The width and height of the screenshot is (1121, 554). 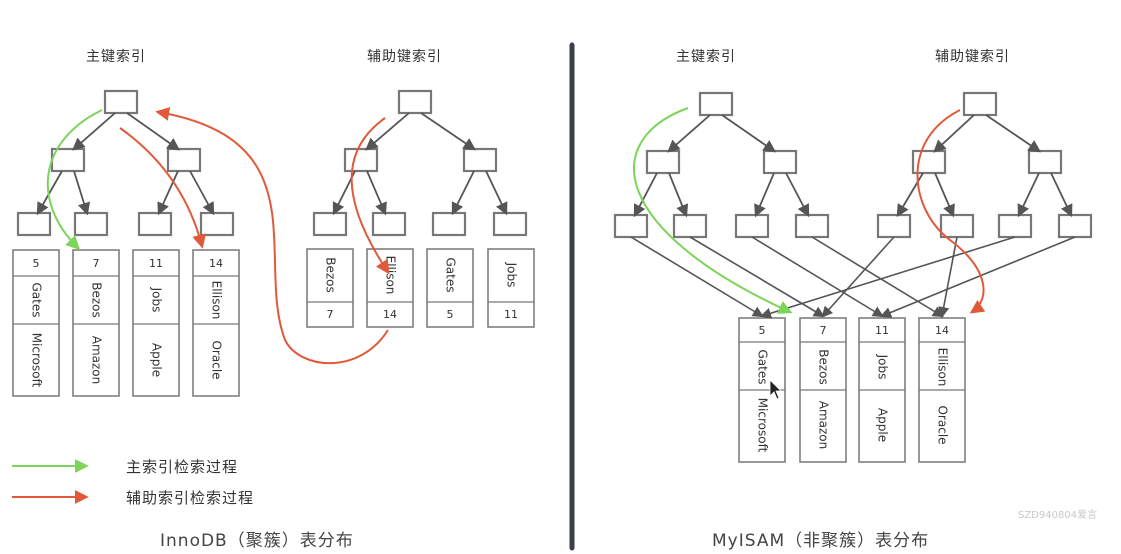 I want to click on innodb-primary-search-path, so click(x=74, y=179).